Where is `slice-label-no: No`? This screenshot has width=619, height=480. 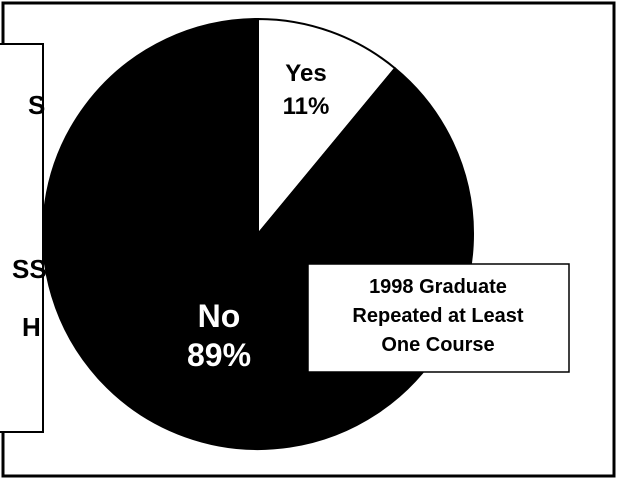 slice-label-no: No is located at coordinates (219, 316).